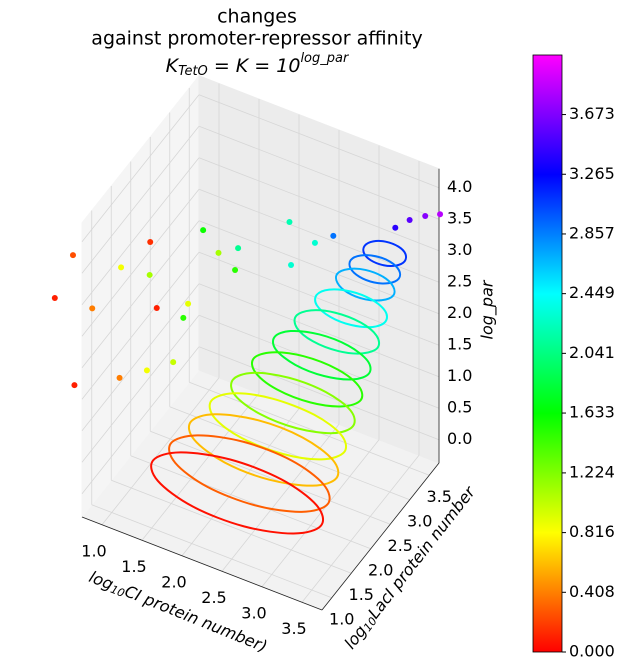 The height and width of the screenshot is (668, 622). I want to click on z-tick-label: 3.5, so click(459, 218).